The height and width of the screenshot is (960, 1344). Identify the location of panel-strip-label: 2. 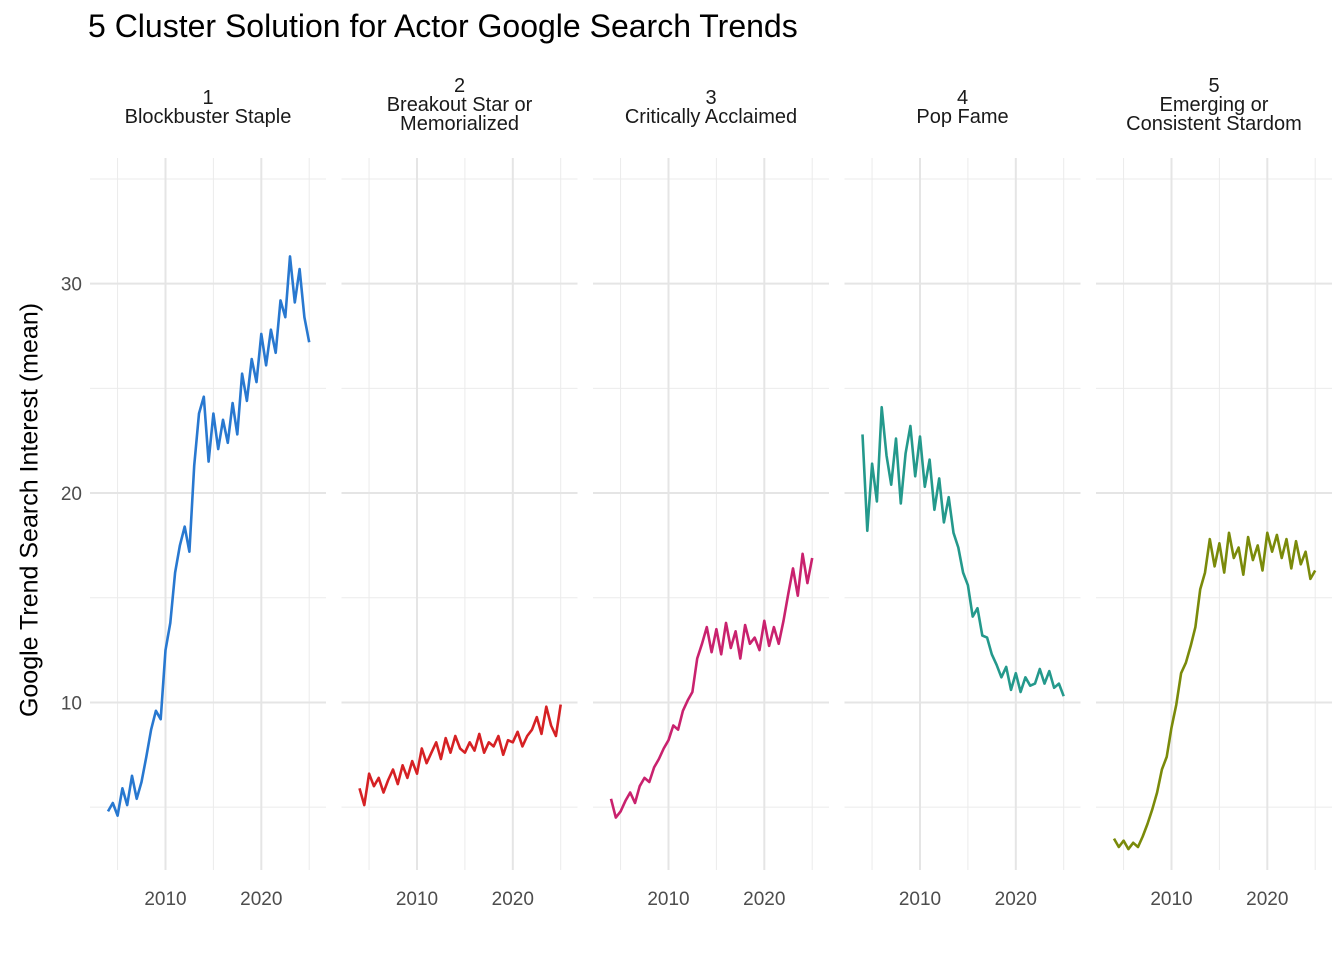
(459, 86).